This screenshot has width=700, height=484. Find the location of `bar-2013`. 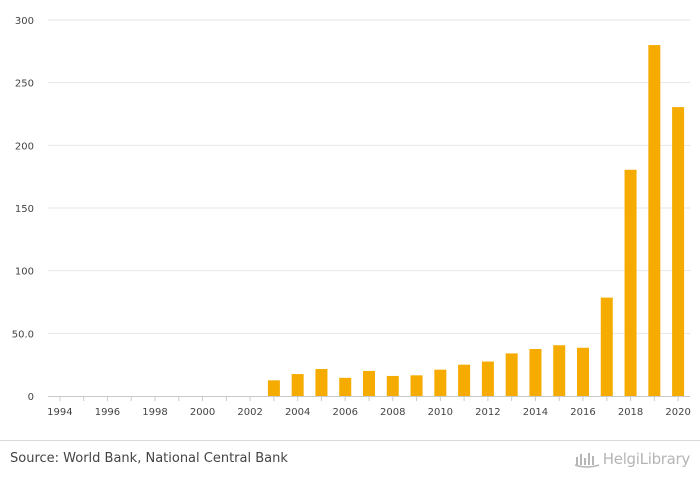

bar-2013 is located at coordinates (511, 374).